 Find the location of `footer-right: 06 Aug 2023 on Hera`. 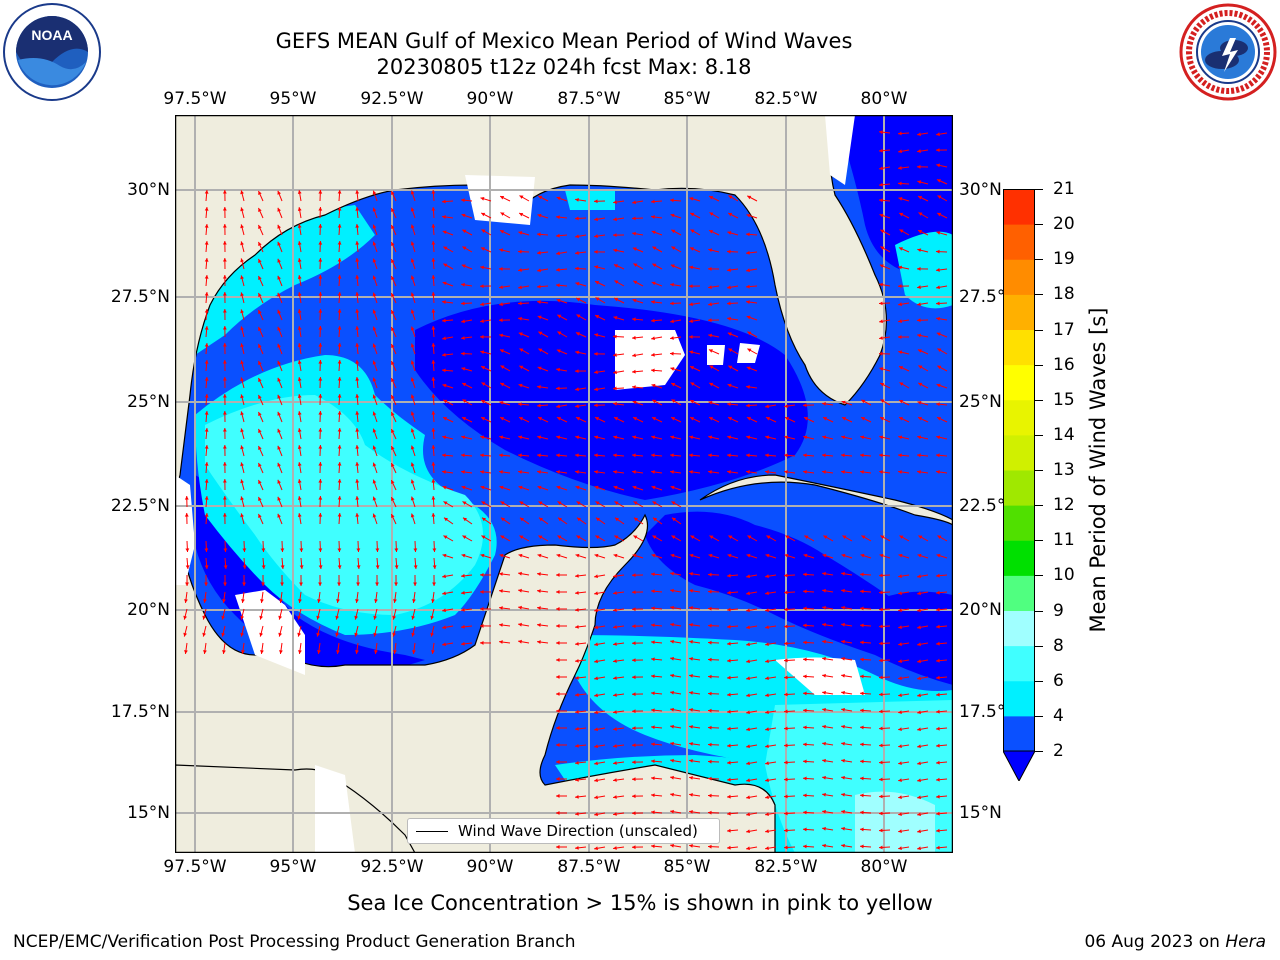

footer-right: 06 Aug 2023 on Hera is located at coordinates (1175, 942).